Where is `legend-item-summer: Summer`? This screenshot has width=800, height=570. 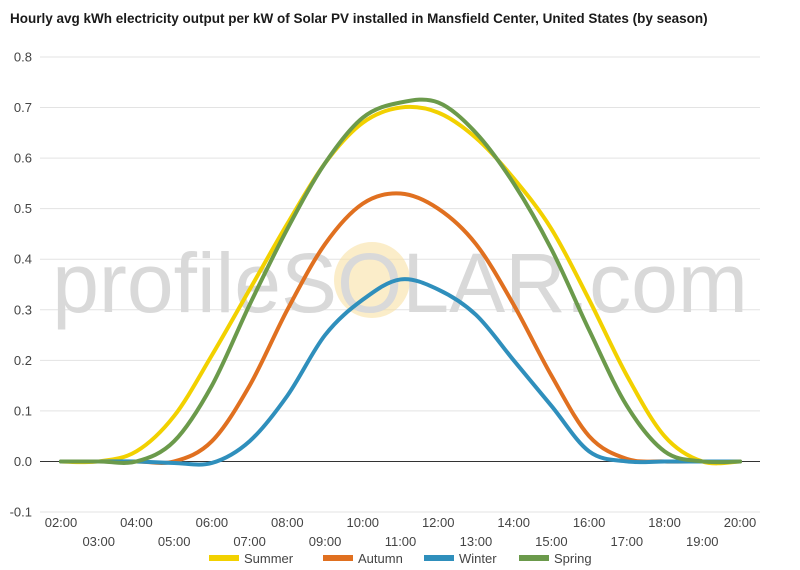 legend-item-summer: Summer is located at coordinates (251, 558).